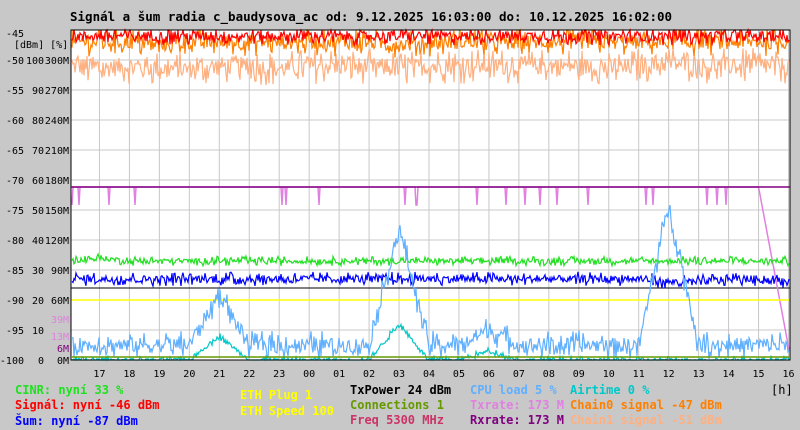 Image resolution: width=800 pixels, height=430 pixels. Describe the element at coordinates (87, 405) in the screenshot. I see `legend-signal: Signál: nyní -46 dBm` at that location.